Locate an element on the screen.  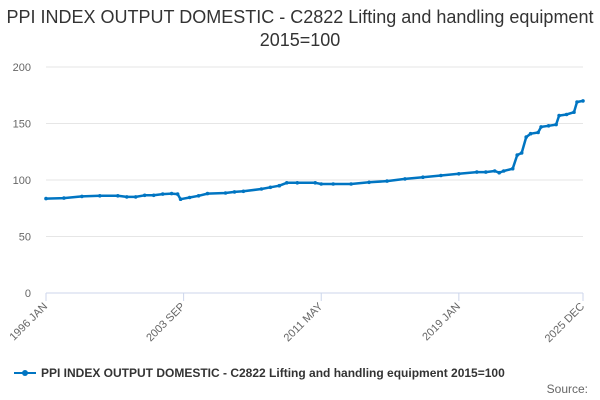
x-tick-label: 1996 JAN is located at coordinates (28, 322).